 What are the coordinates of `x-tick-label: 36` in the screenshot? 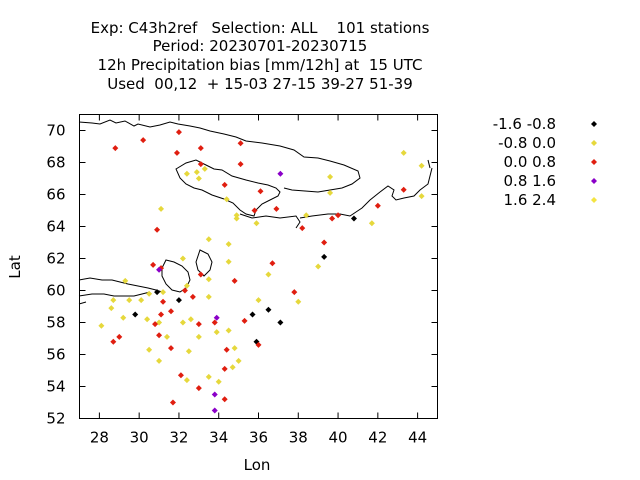 It's located at (258, 438).